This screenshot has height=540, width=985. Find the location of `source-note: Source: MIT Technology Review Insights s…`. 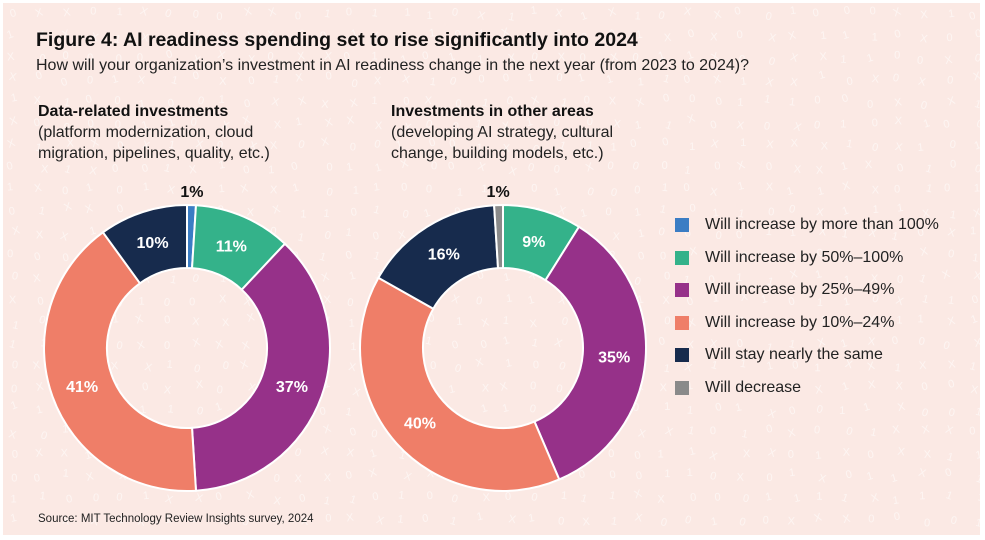

source-note: Source: MIT Technology Review Insights s… is located at coordinates (176, 519).